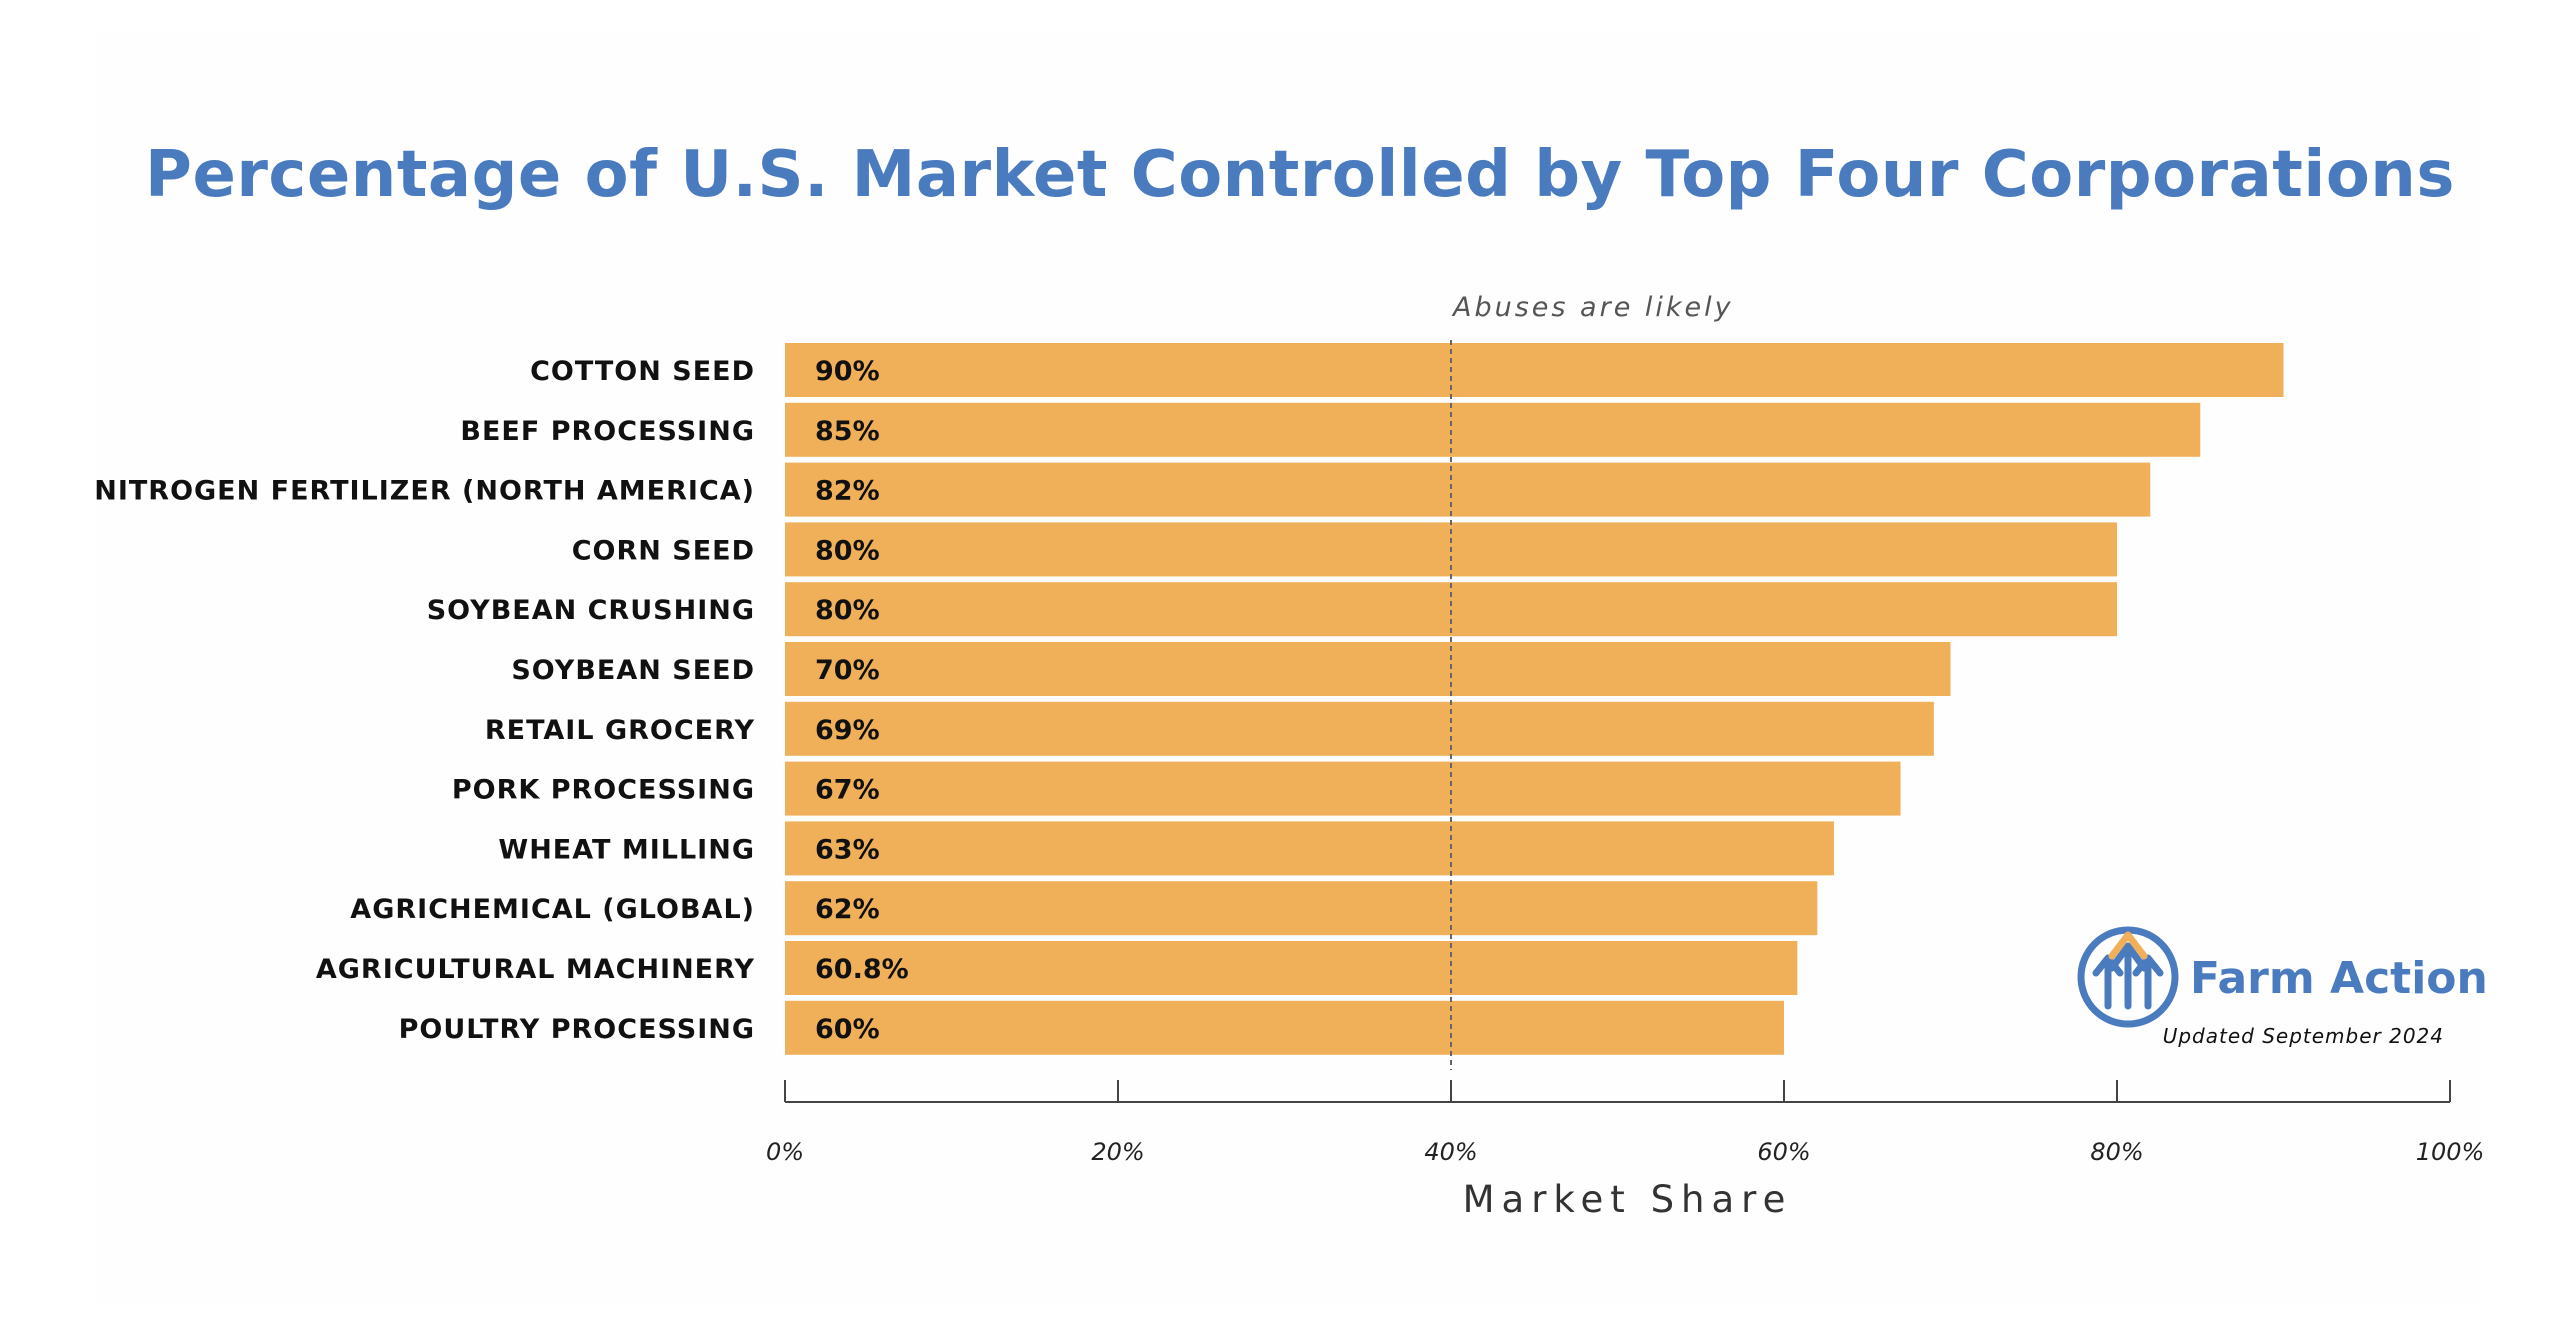 Image resolution: width=2560 pixels, height=1342 pixels. I want to click on data-label: 60.8%, so click(862, 969).